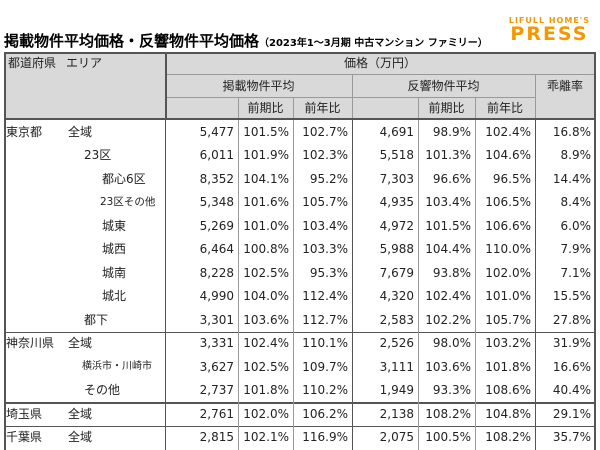 Image resolution: width=600 pixels, height=450 pixels. I want to click on ratio: 104.6%, so click(508, 155).